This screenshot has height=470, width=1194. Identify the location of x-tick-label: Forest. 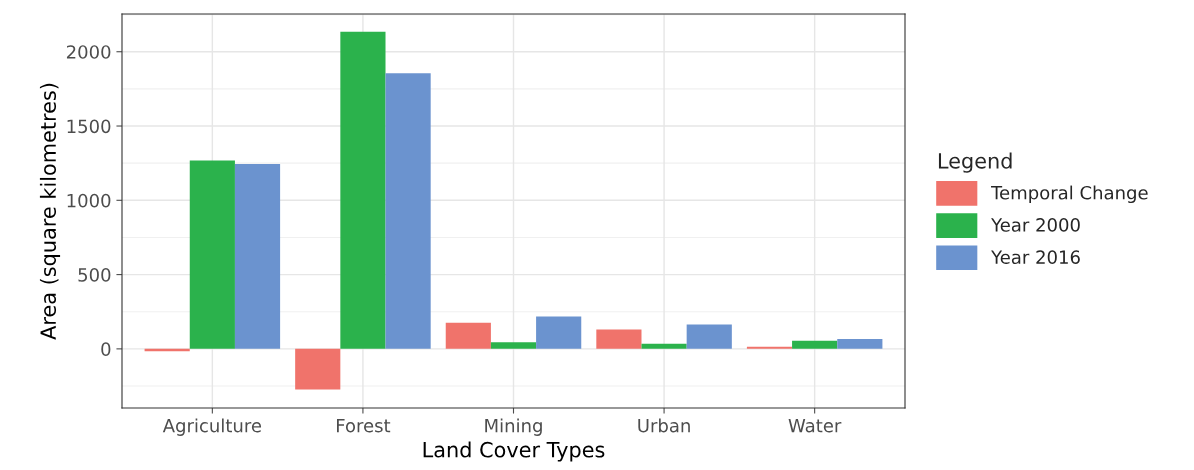
(364, 425).